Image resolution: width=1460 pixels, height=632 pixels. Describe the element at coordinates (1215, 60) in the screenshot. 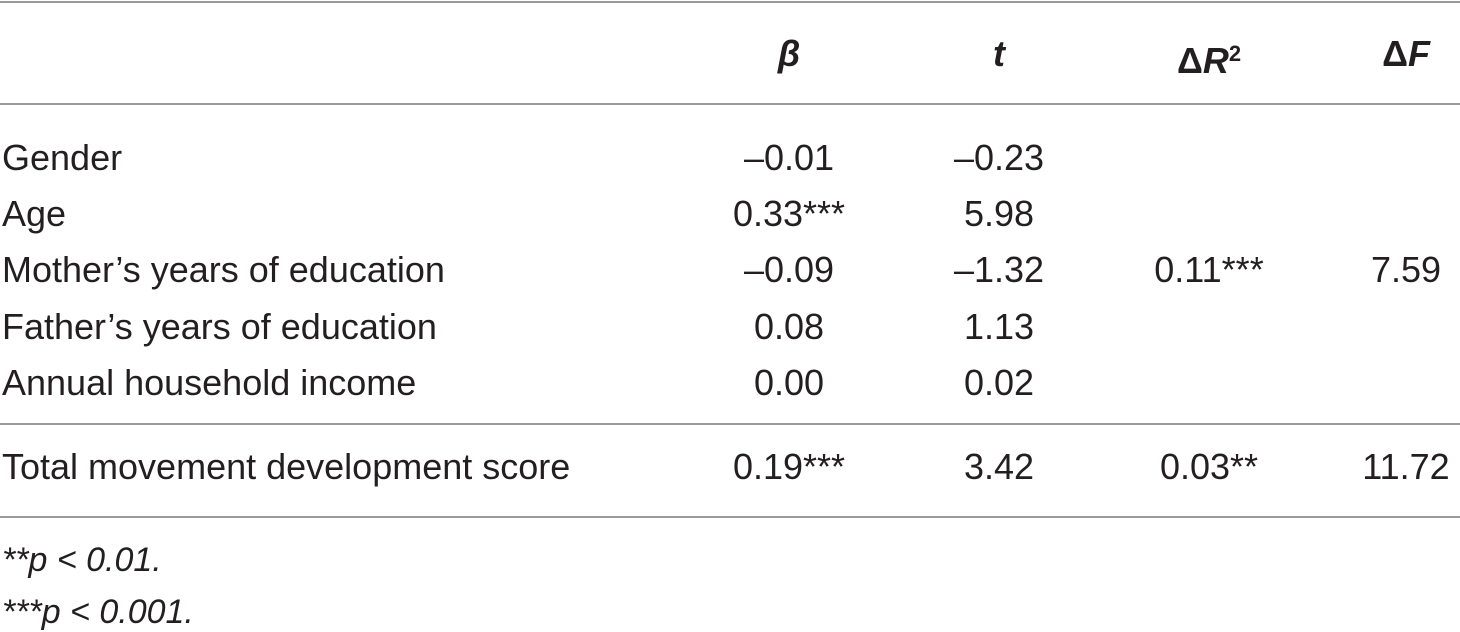

I see `header-delta-r2-var: R` at that location.